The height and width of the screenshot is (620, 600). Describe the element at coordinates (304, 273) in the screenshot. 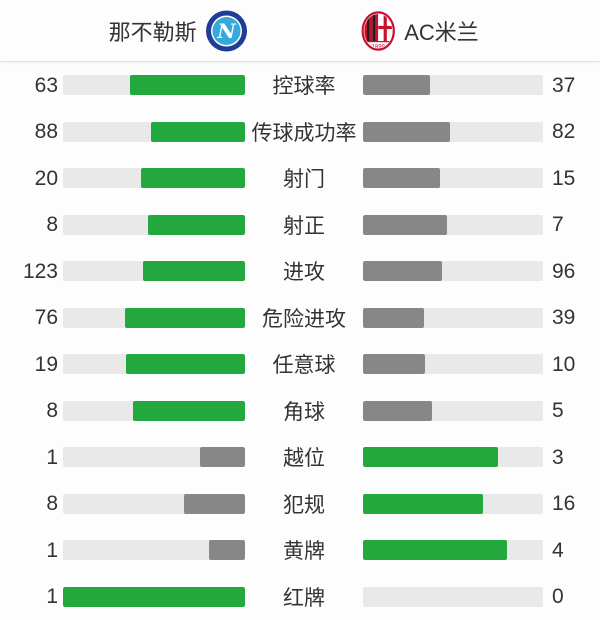

I see `stat-label: 进攻` at that location.